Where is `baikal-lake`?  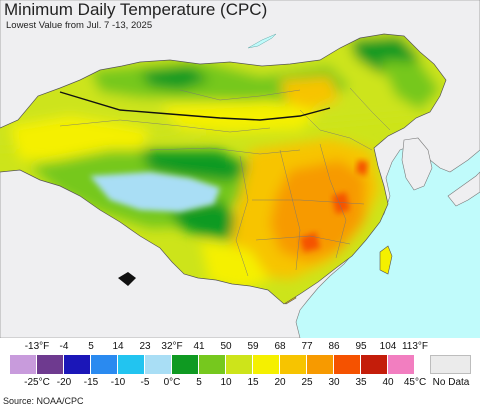 baikal-lake is located at coordinates (262, 41).